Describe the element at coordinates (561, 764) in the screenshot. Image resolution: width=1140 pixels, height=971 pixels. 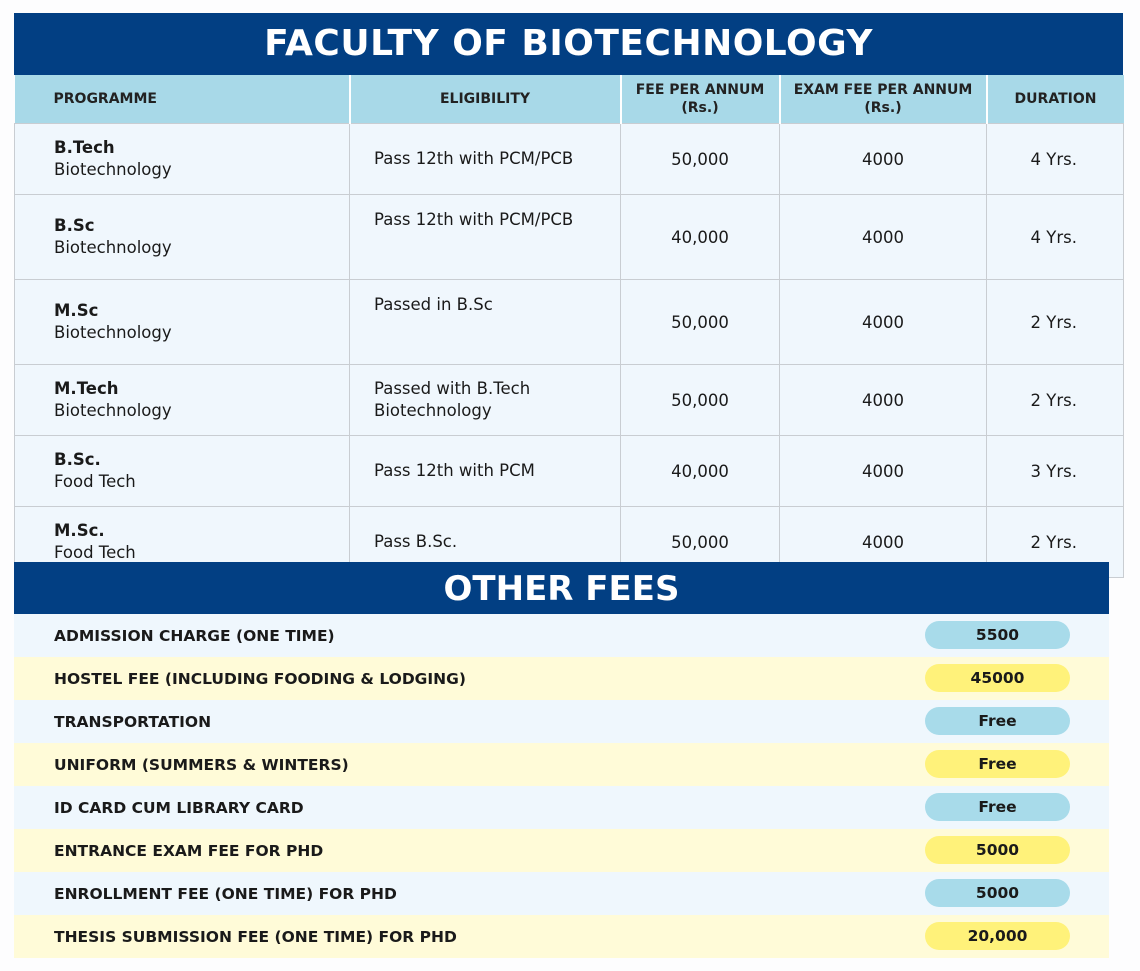
I see `fee-row: UNIFORM (SUMMERS & WINTERS) Free` at that location.